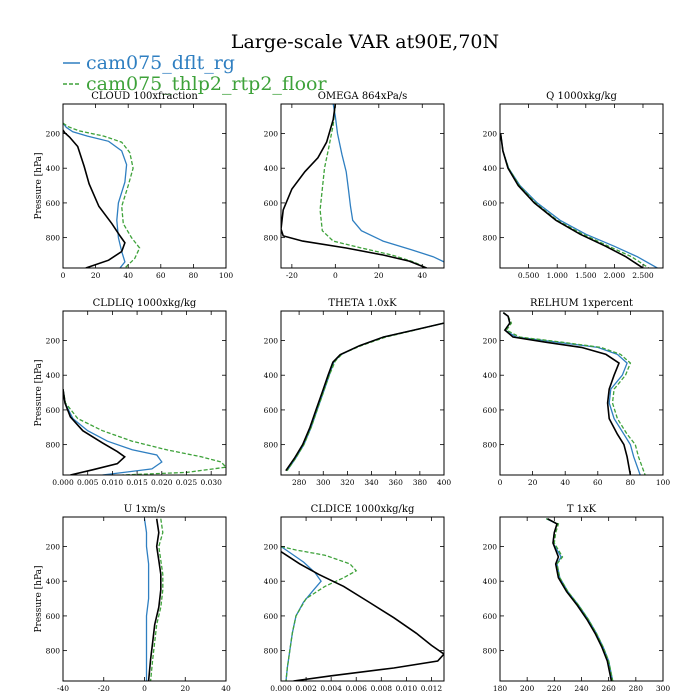 This screenshot has width=700, height=700. I want to click on x-tick-label: 2.000, so click(615, 275).